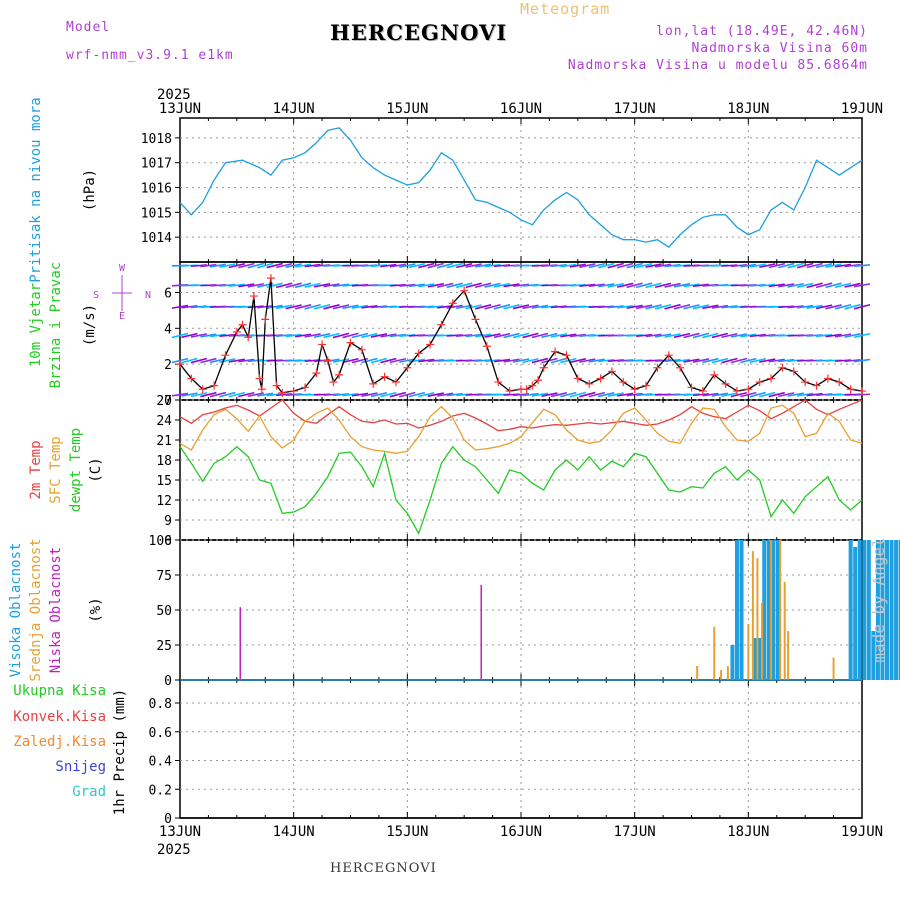 The image size is (900, 900). What do you see at coordinates (88, 27) in the screenshot?
I see `model-label: Model` at bounding box center [88, 27].